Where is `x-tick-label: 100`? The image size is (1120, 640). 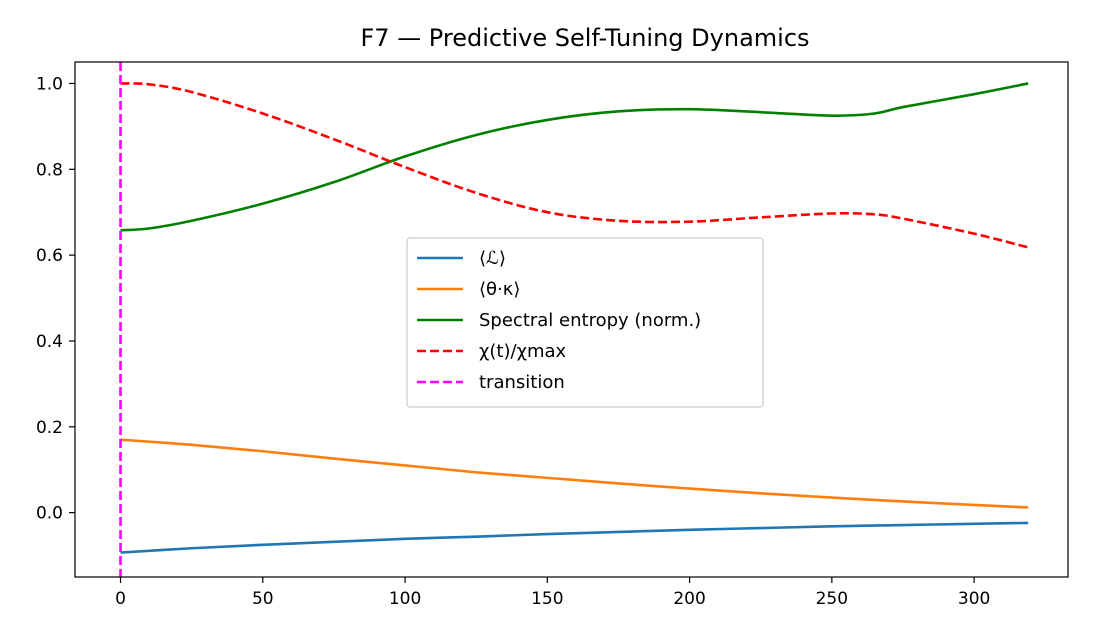
x-tick-label: 100 is located at coordinates (405, 599).